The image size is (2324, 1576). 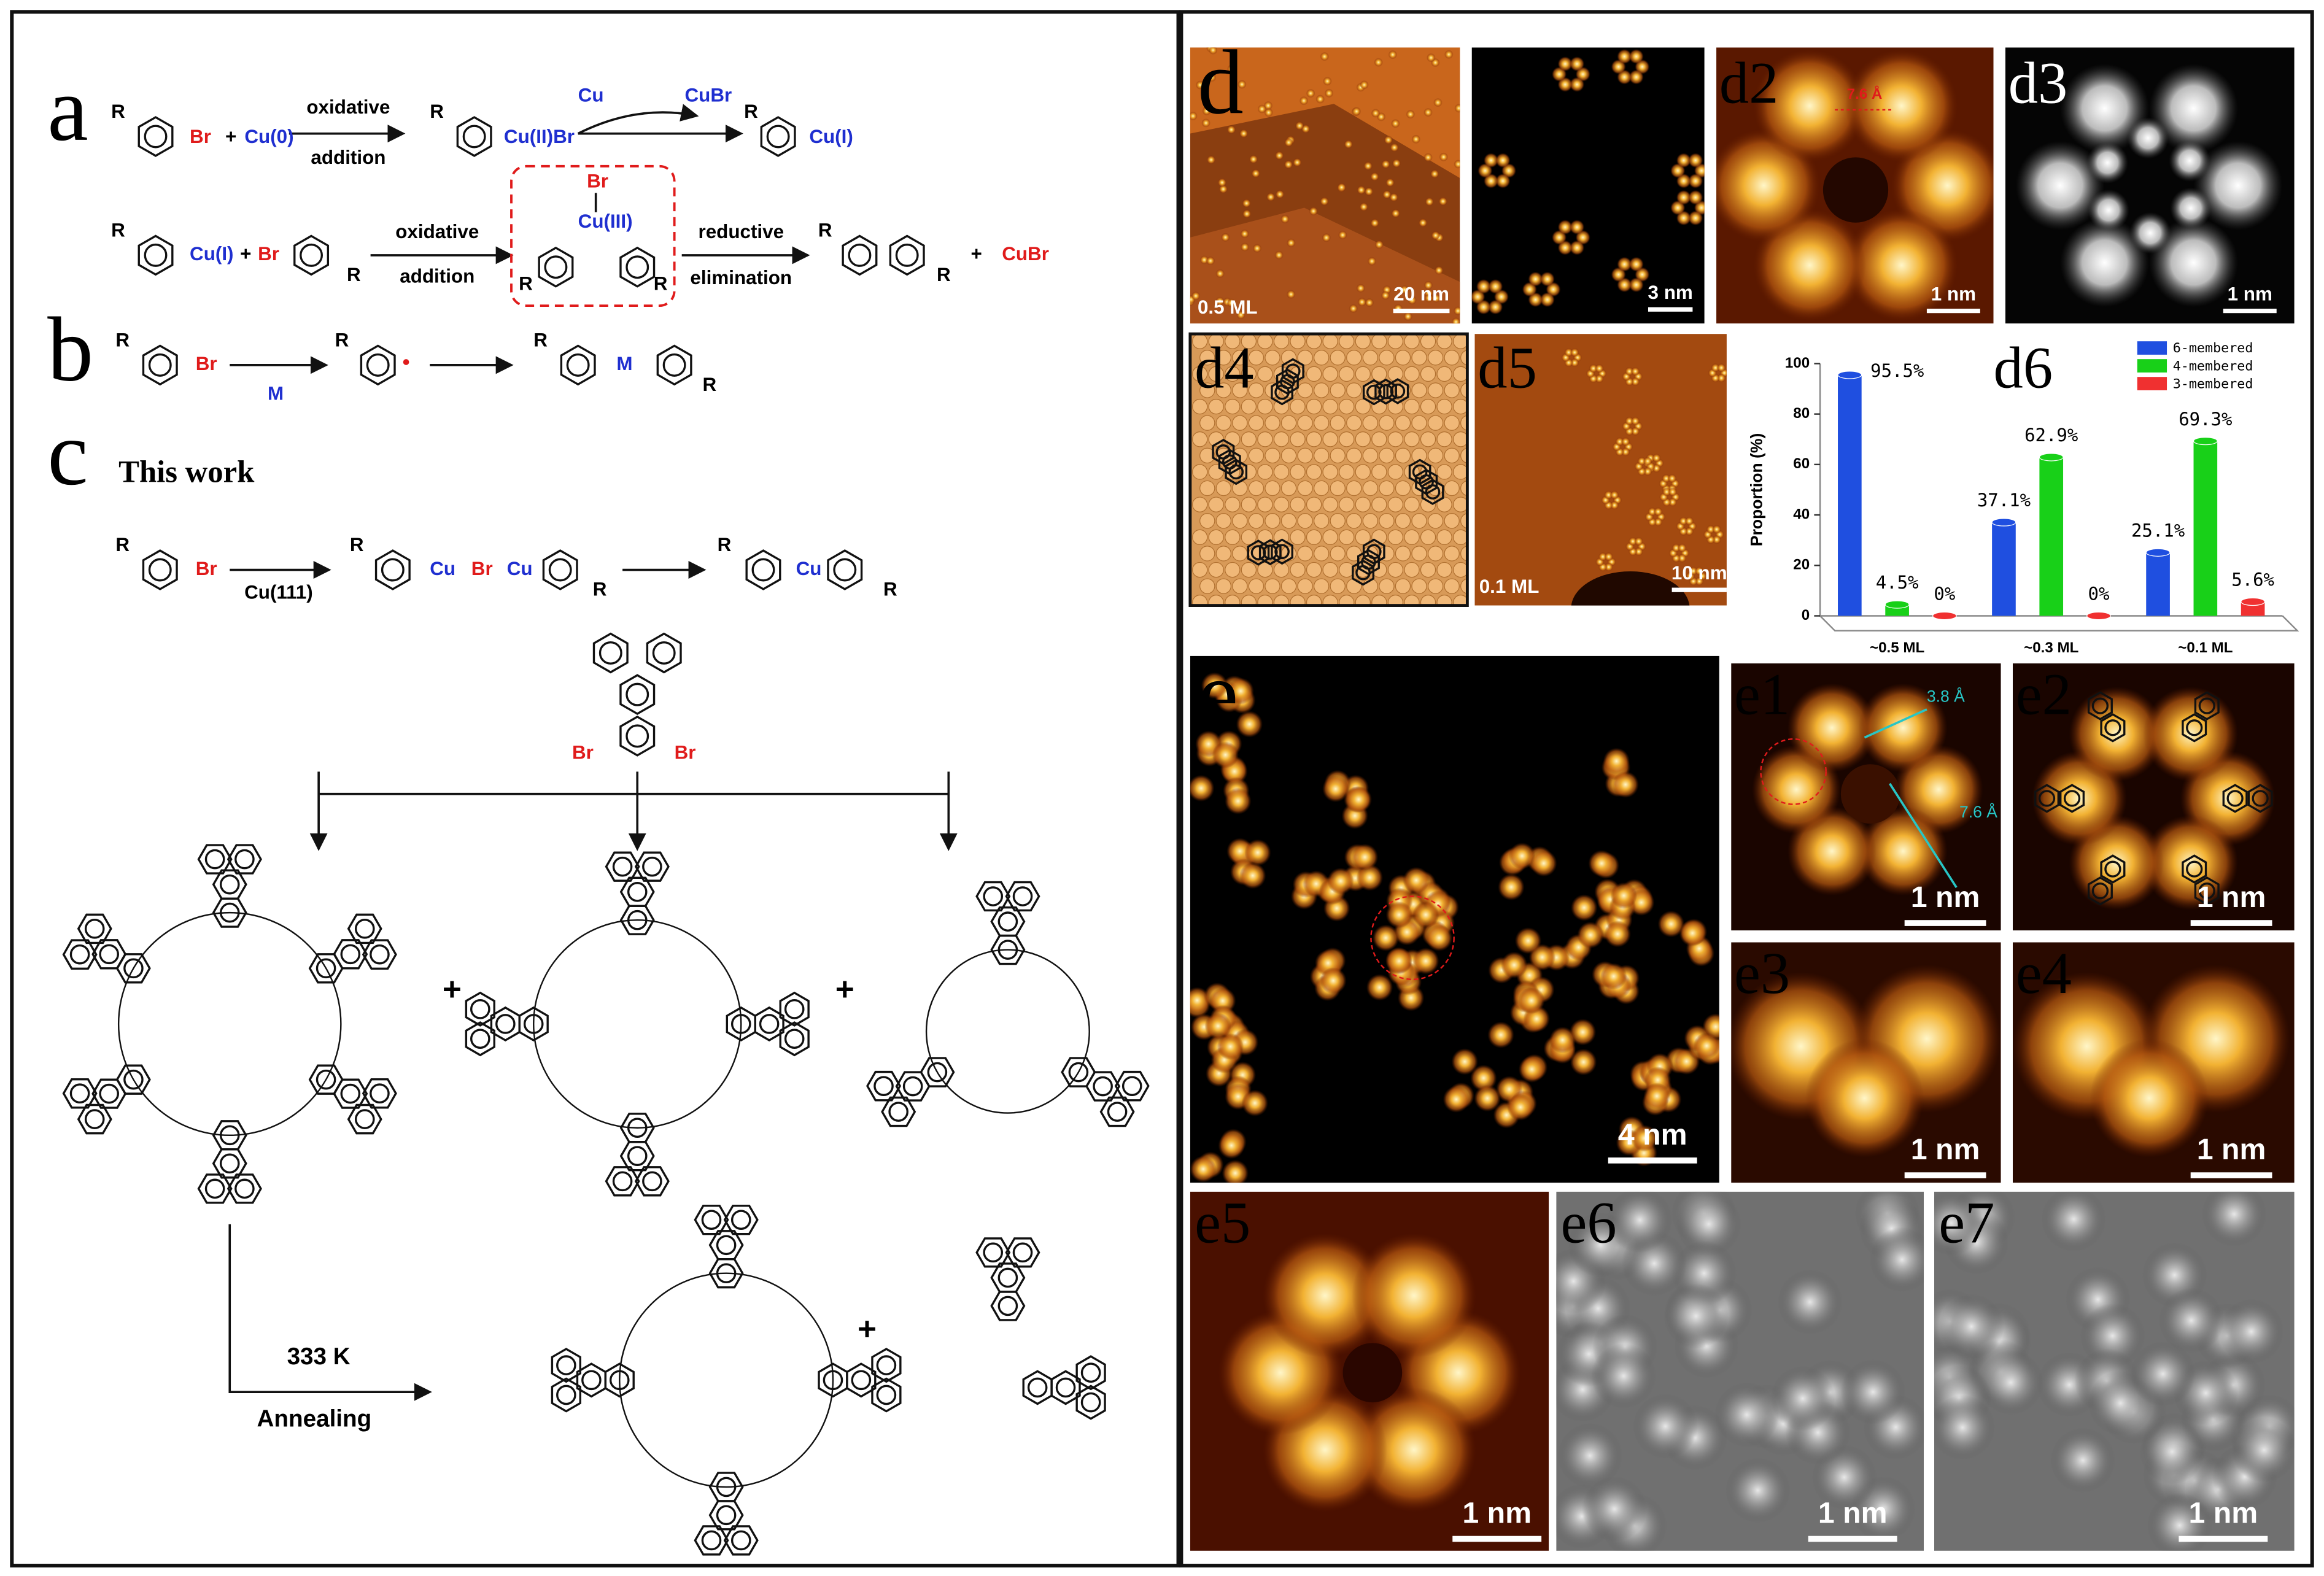 I want to click on byproduct: CuBr, so click(x=1025, y=254).